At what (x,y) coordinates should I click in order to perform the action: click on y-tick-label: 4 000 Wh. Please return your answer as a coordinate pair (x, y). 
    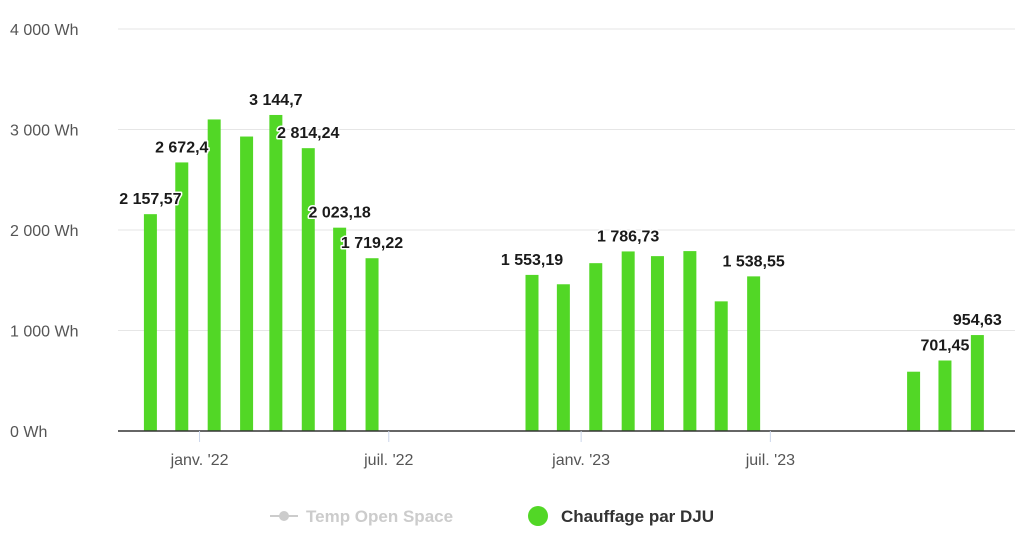
    Looking at the image, I should click on (44, 30).